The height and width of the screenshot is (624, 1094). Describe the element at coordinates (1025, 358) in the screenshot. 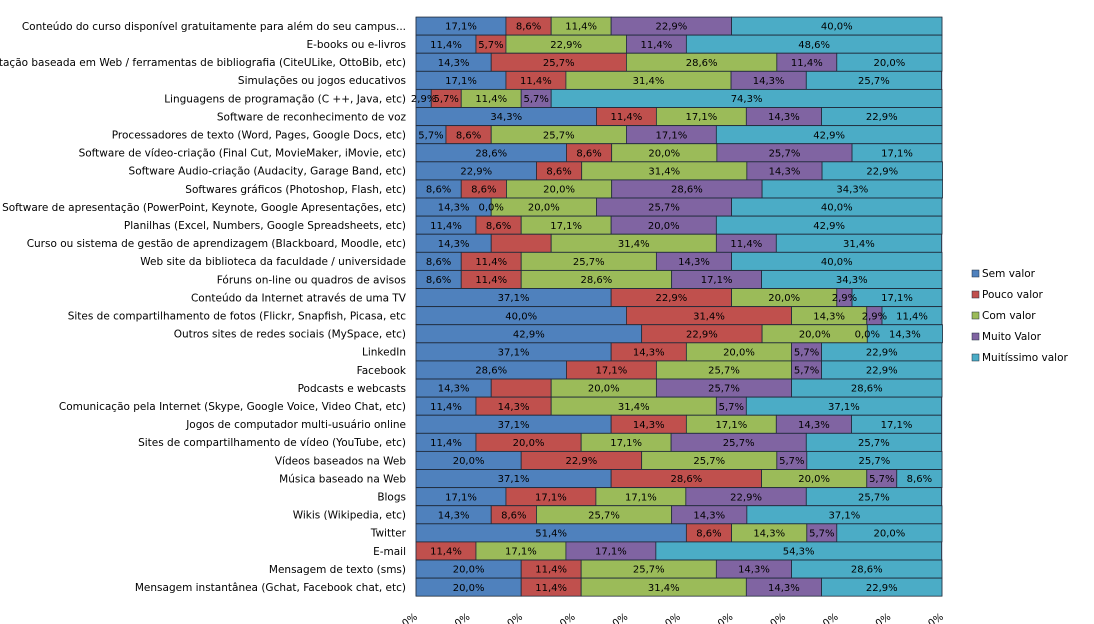

I see `legend-label: Muitíssimo valor` at that location.